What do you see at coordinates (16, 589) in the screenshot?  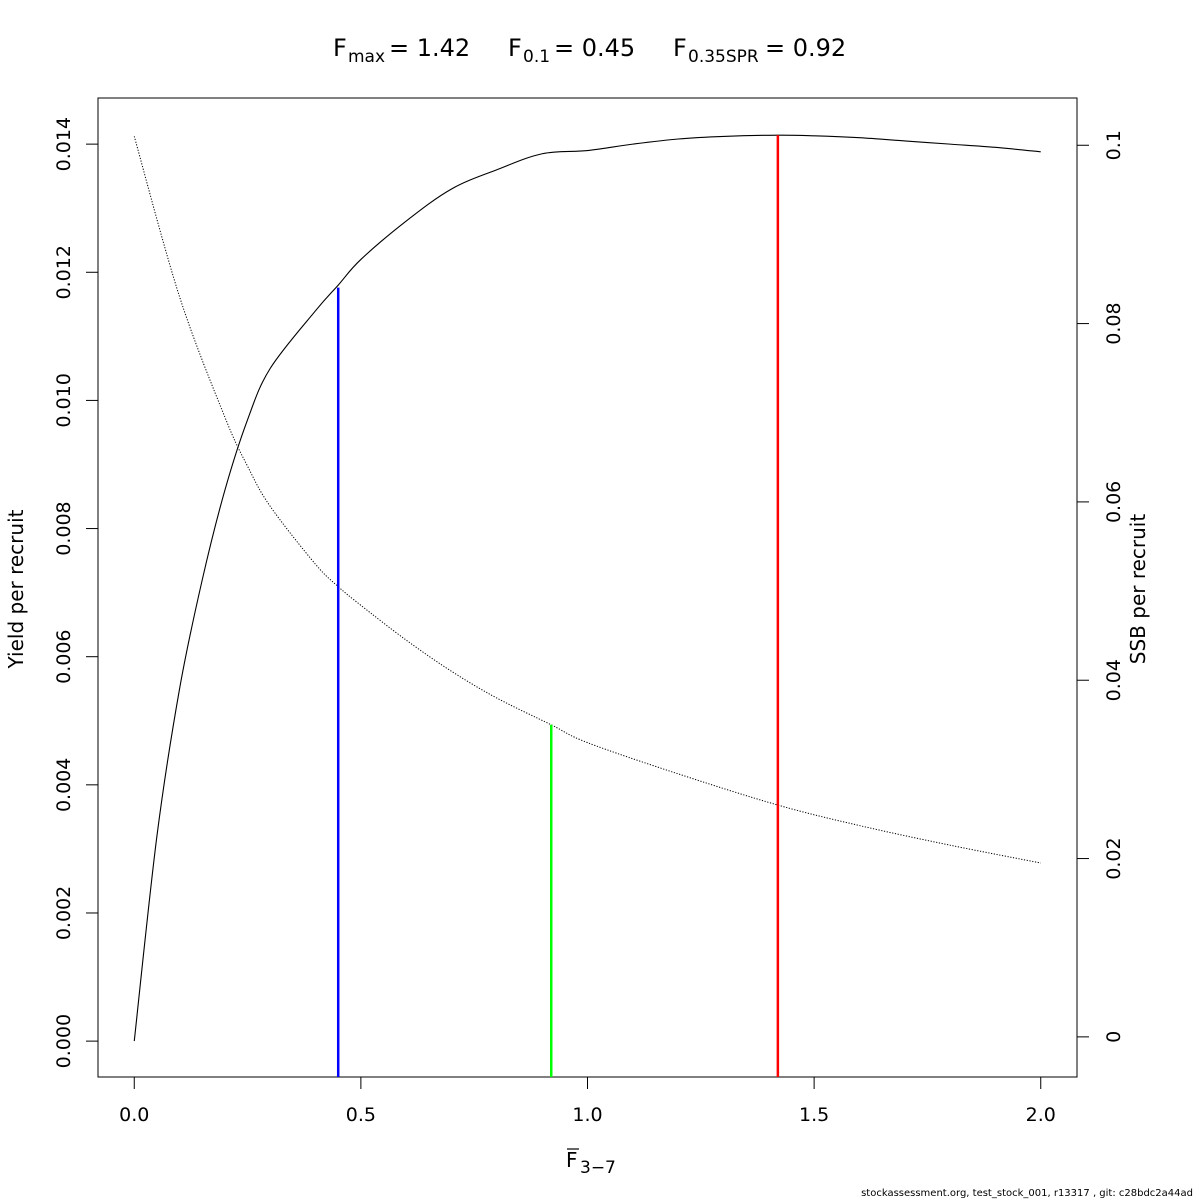 I see `y-axis-left-title: Yield per recruit` at bounding box center [16, 589].